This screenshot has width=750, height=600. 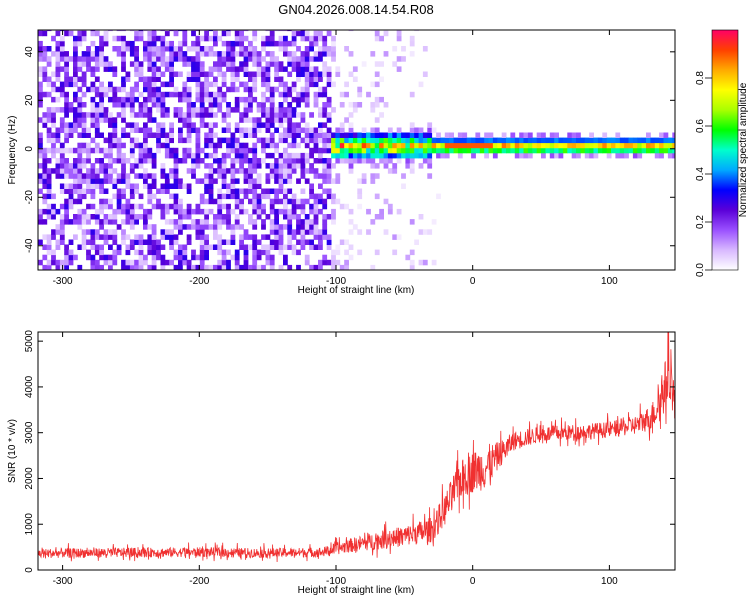 I want to click on y-tick-label: 5000, so click(x=29, y=341).